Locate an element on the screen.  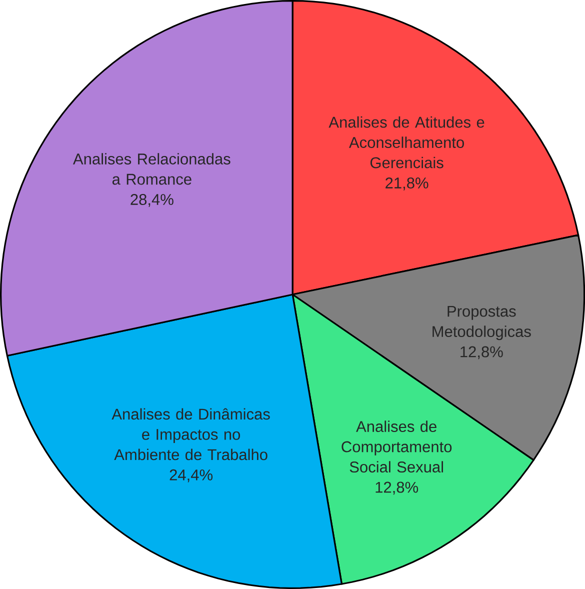
slice-label: Propostas Metodologicas is located at coordinates (481, 323).